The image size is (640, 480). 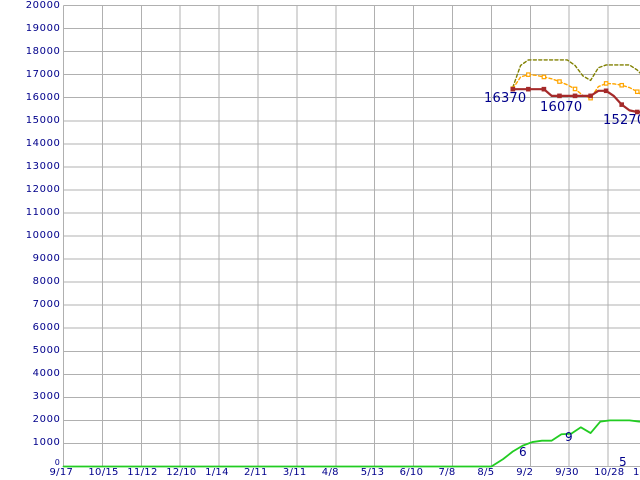 What do you see at coordinates (181, 472) in the screenshot?
I see `x-axis-tick-label: 12/10` at bounding box center [181, 472].